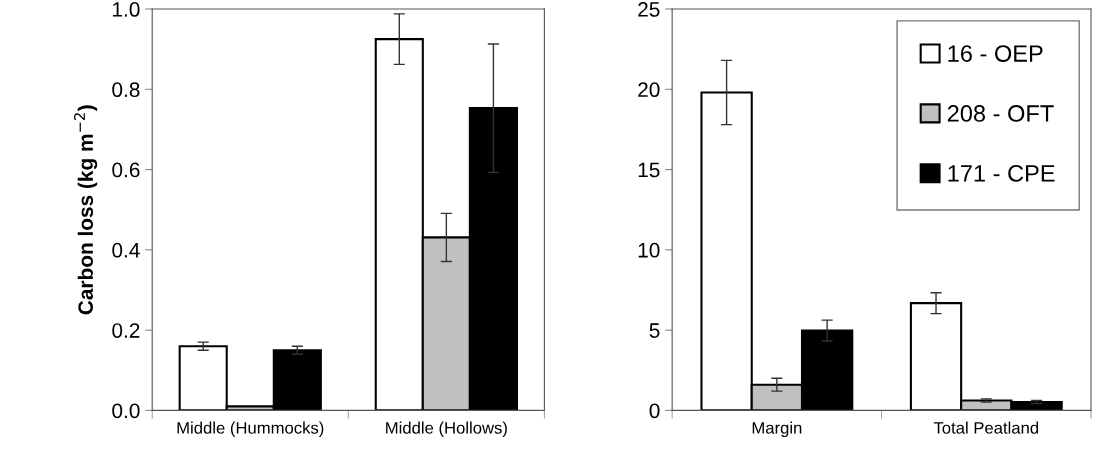 Image resolution: width=1111 pixels, height=451 pixels. Describe the element at coordinates (126, 330) in the screenshot. I see `y-tick-label: 0.2` at that location.